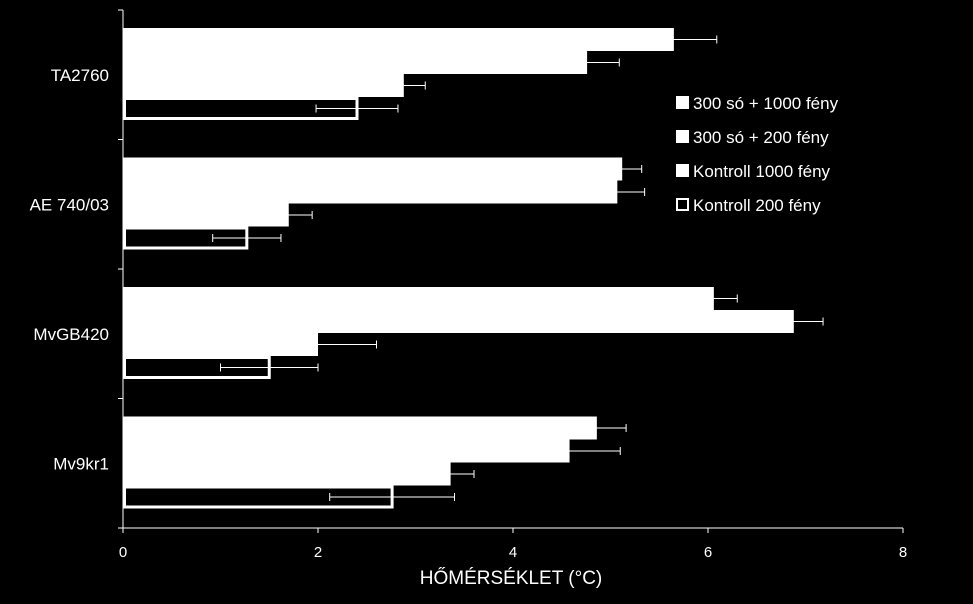 The height and width of the screenshot is (604, 973). I want to click on x-tick-label: 6, so click(708, 552).